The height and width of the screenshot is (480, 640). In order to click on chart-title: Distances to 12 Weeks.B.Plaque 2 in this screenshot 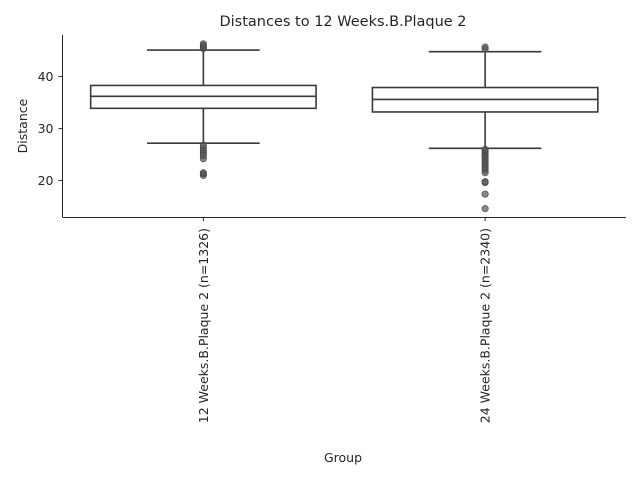, I will do `click(342, 22)`.